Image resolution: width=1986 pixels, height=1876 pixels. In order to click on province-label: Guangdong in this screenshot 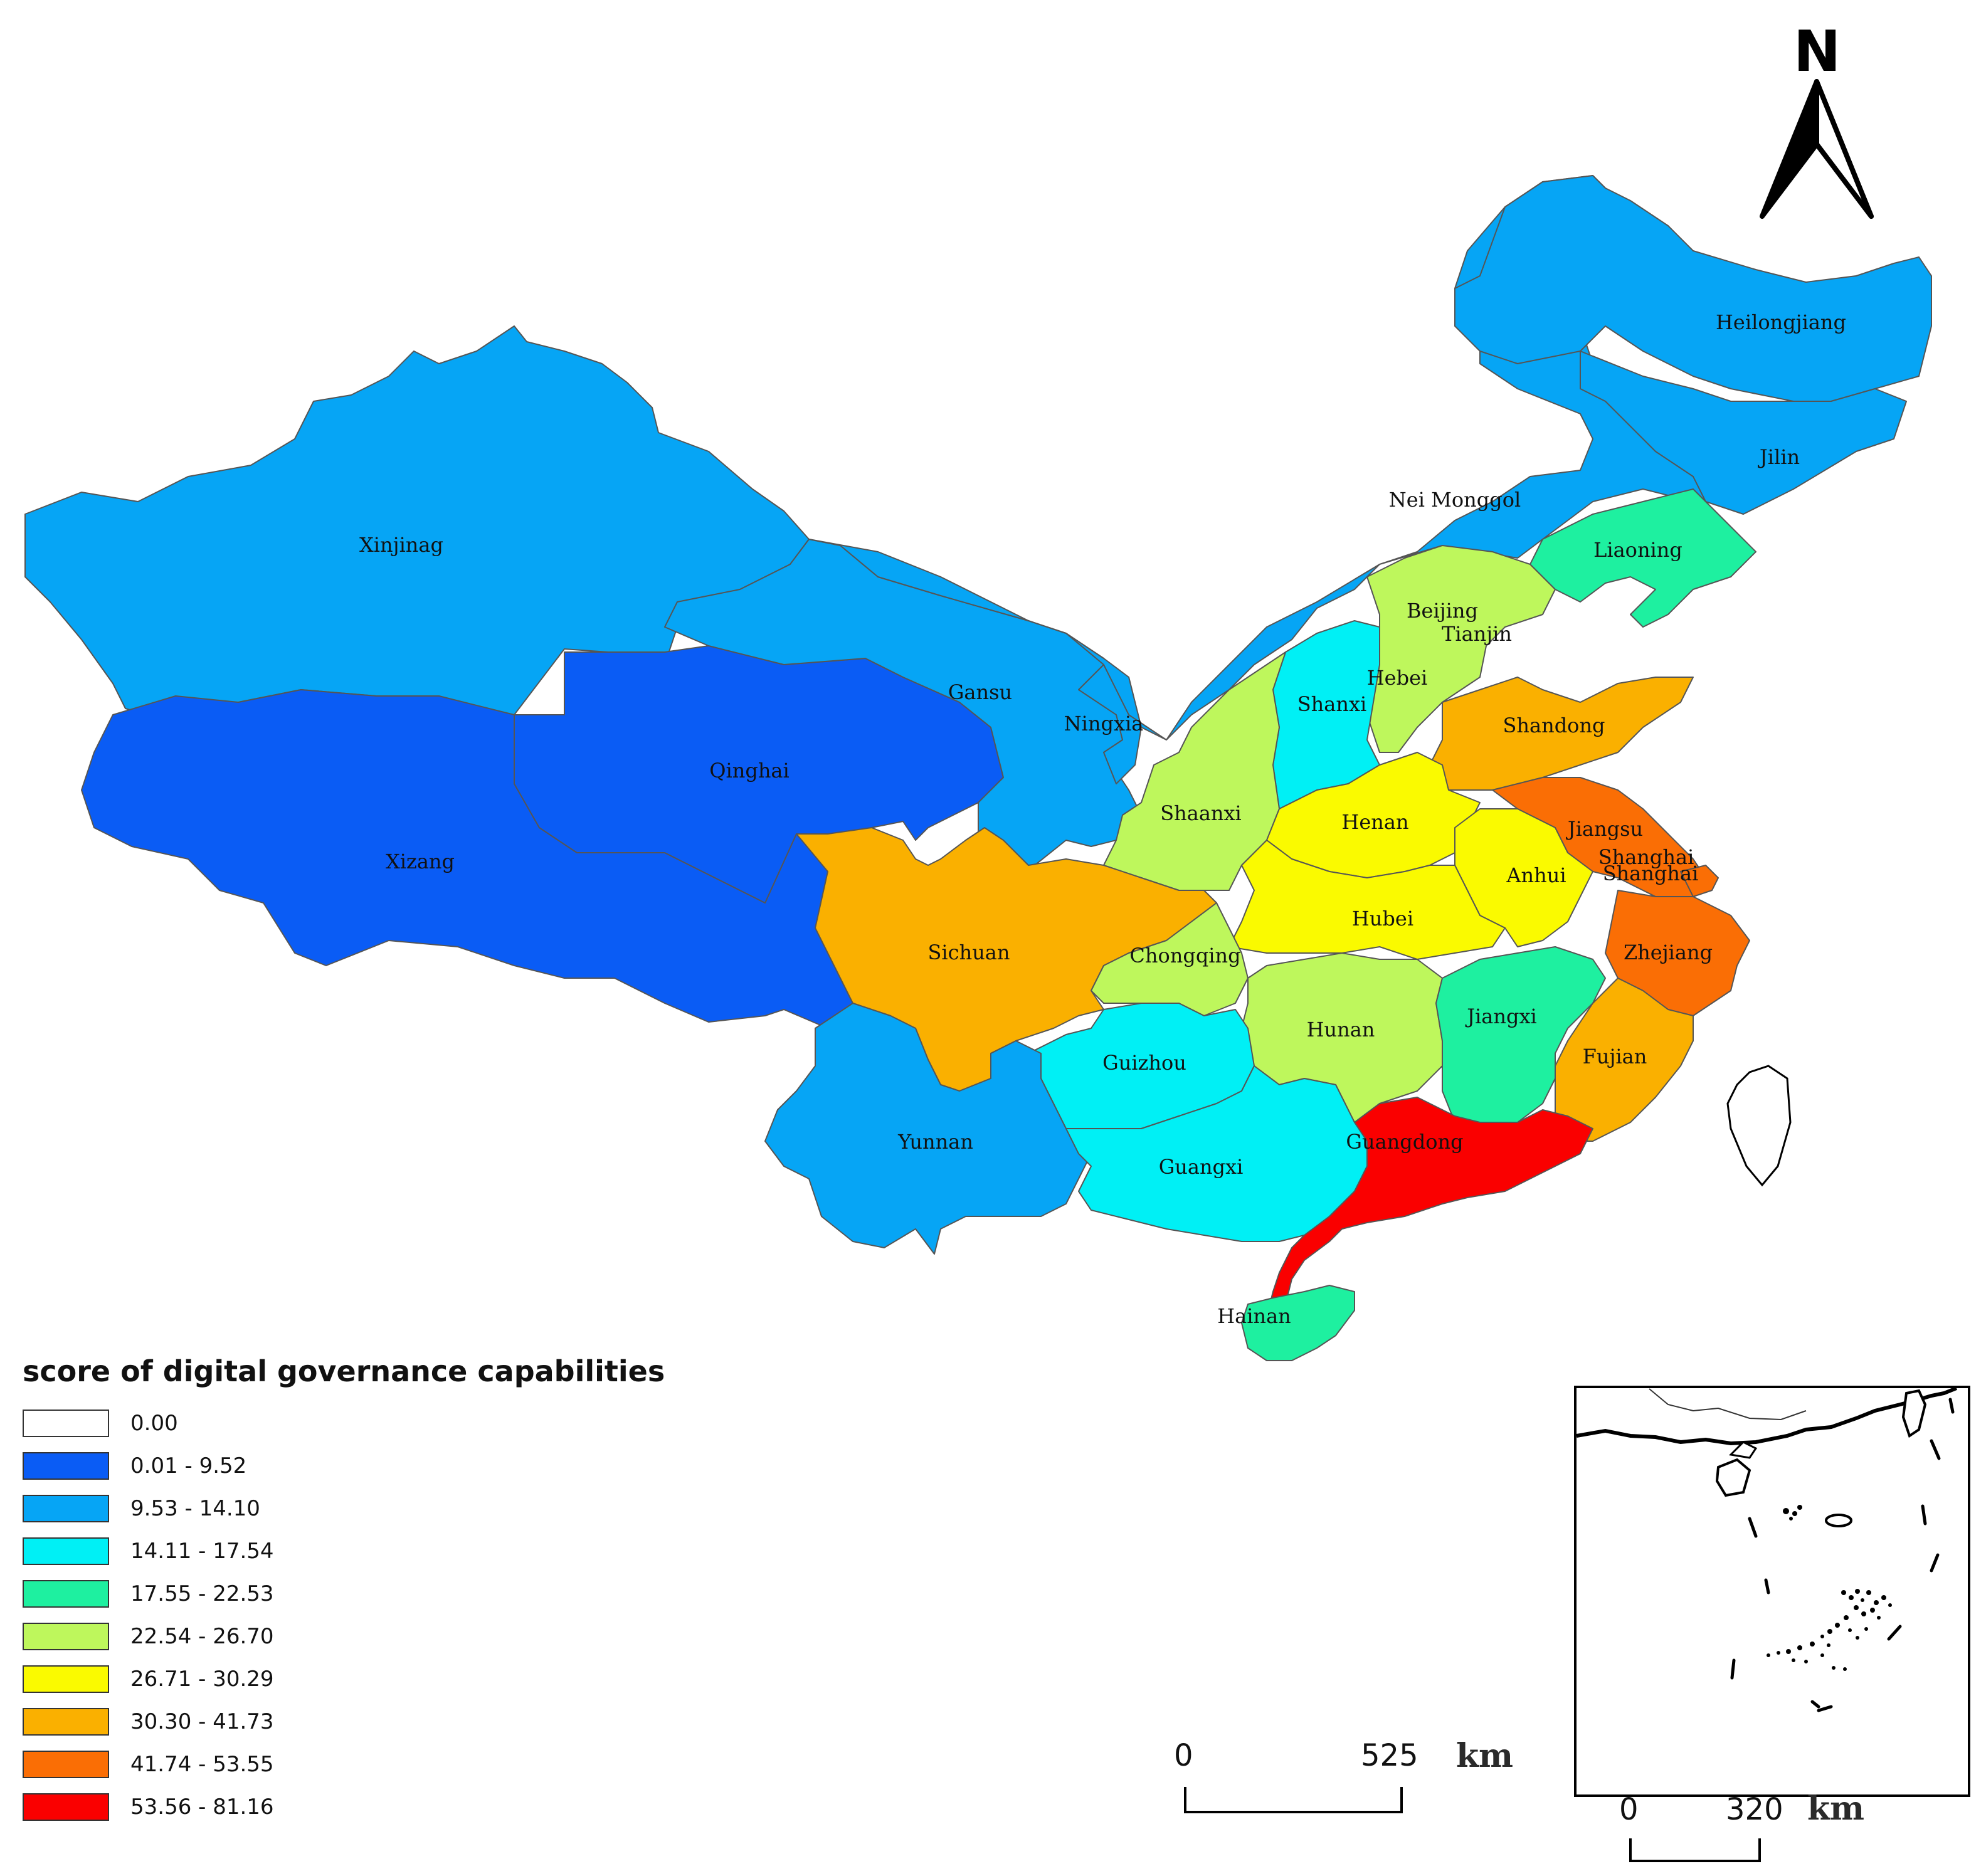, I will do `click(1404, 1142)`.